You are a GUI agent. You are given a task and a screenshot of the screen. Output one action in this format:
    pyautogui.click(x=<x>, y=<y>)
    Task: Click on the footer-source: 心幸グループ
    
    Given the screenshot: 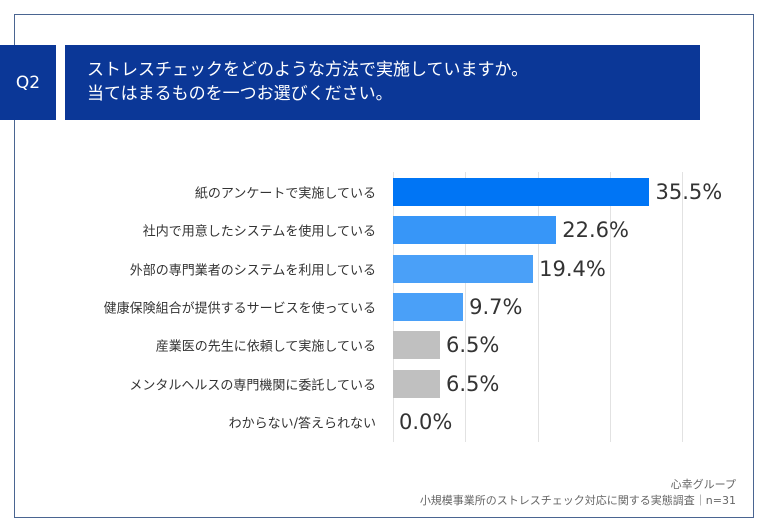 What is the action you would take?
    pyautogui.click(x=703, y=484)
    